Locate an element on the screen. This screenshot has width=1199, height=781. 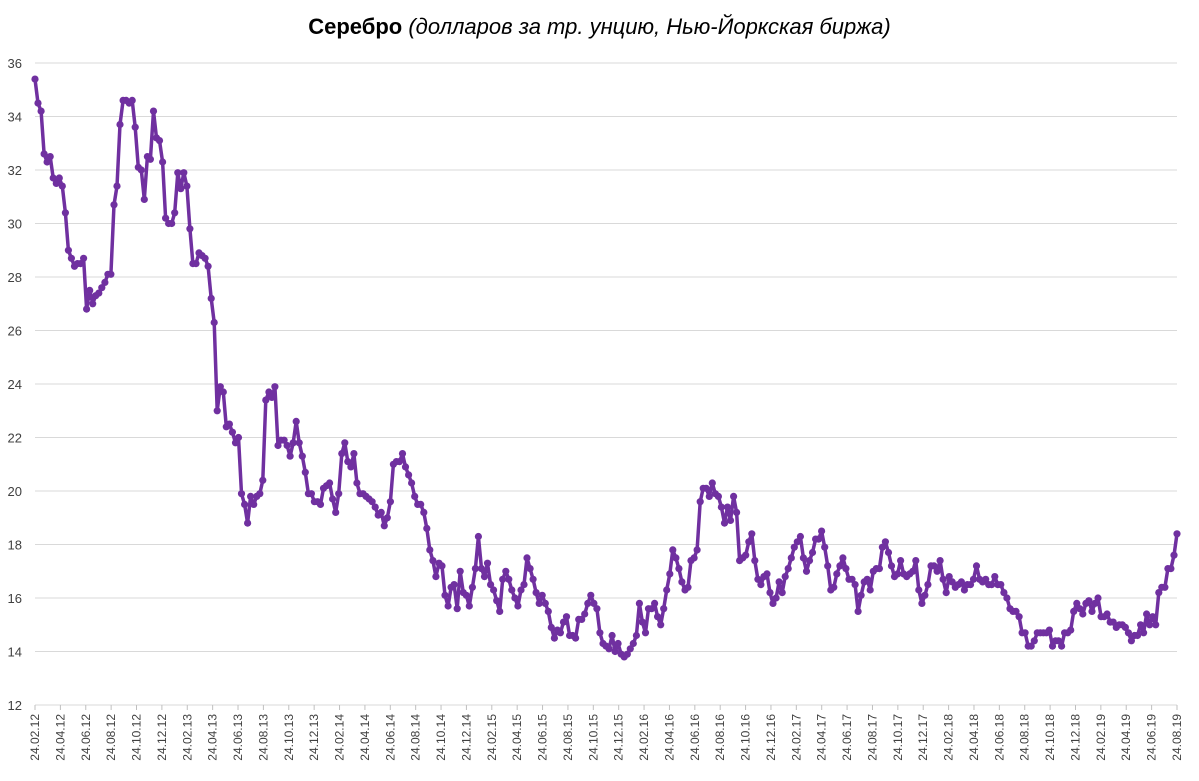
x-tick-label: 24.06.17 is located at coordinates (847, 737).